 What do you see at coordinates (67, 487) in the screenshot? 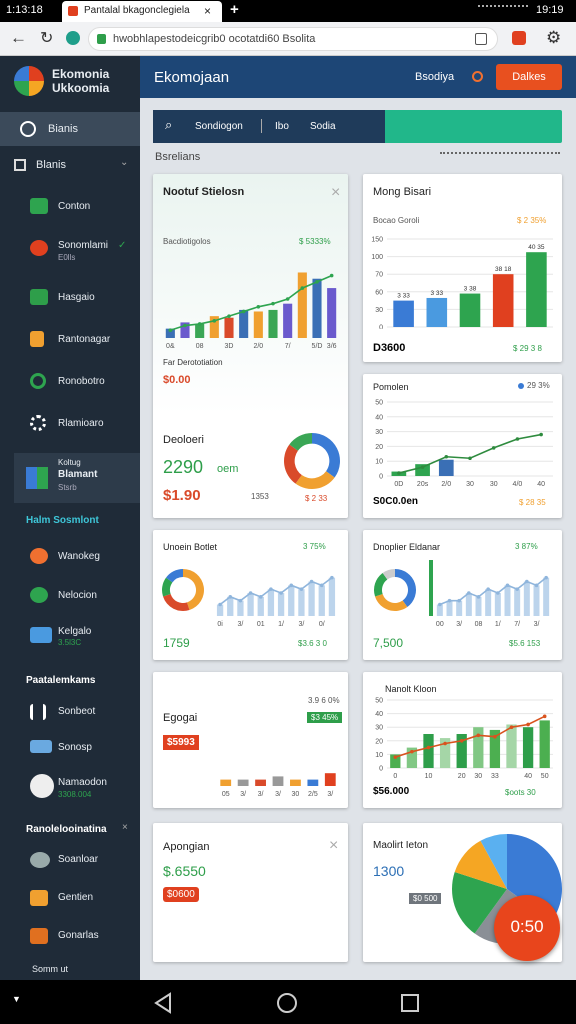
I see `label: Stsrb` at bounding box center [67, 487].